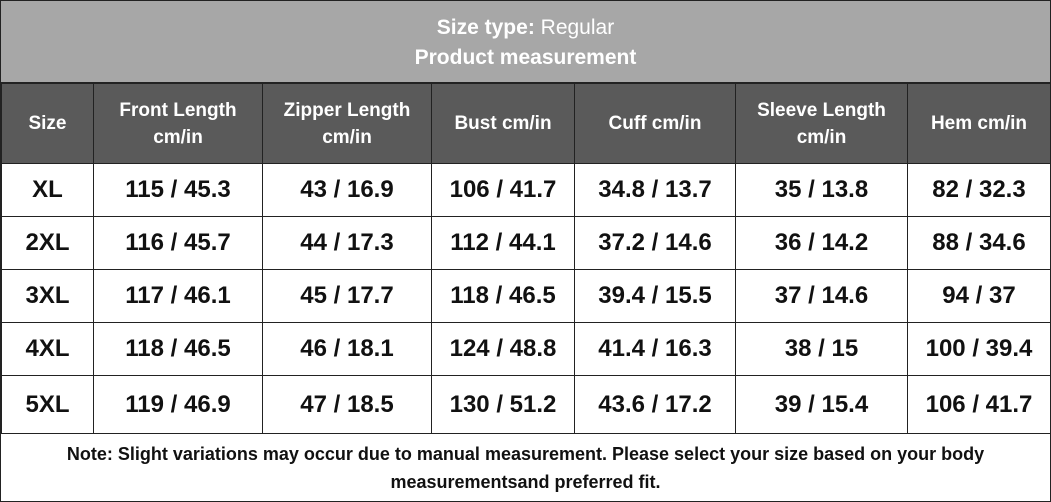 The height and width of the screenshot is (502, 1051). What do you see at coordinates (821, 404) in the screenshot?
I see `measurement-cell: 39 / 15.4` at bounding box center [821, 404].